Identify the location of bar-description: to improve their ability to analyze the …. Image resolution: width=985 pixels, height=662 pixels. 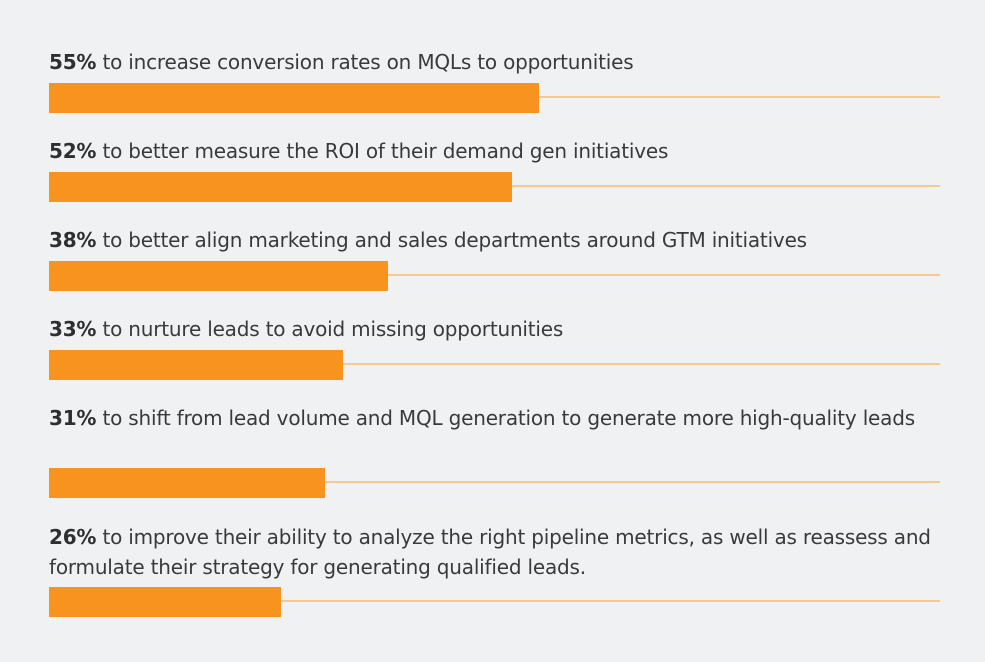
(490, 552).